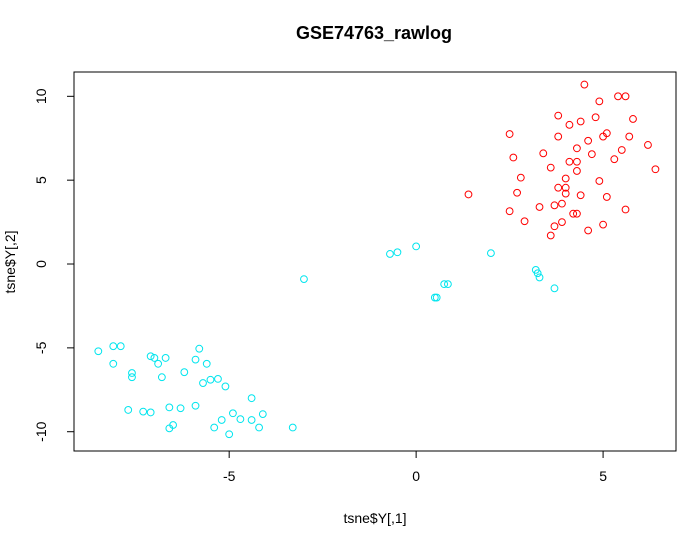 The image size is (688, 533). Describe the element at coordinates (415, 467) in the screenshot. I see `x-axis: -5 0 5` at that location.